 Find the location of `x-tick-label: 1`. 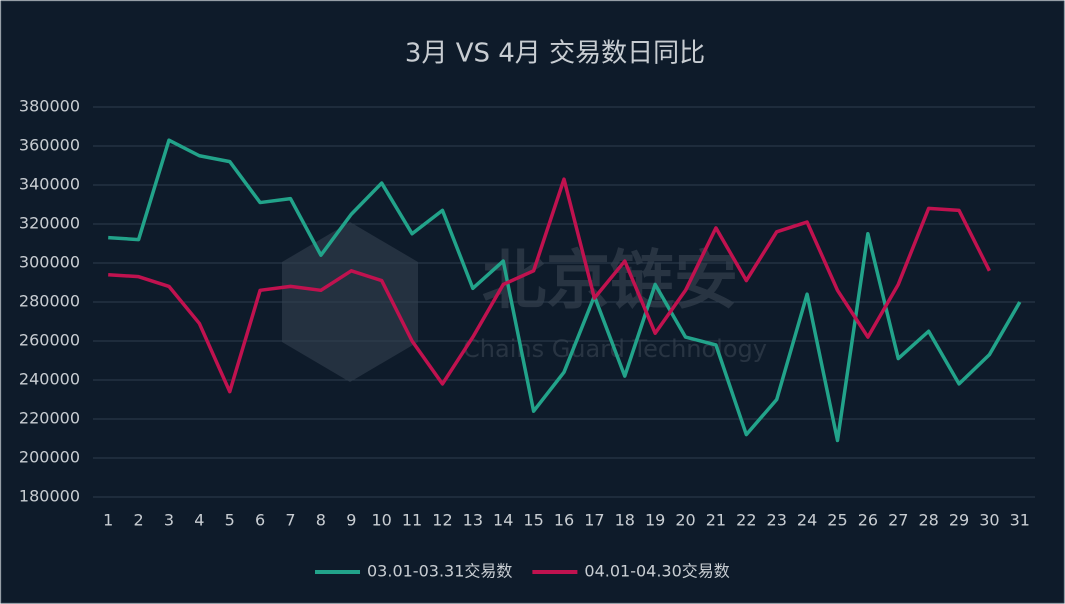

x-tick-label: 1 is located at coordinates (108, 520).